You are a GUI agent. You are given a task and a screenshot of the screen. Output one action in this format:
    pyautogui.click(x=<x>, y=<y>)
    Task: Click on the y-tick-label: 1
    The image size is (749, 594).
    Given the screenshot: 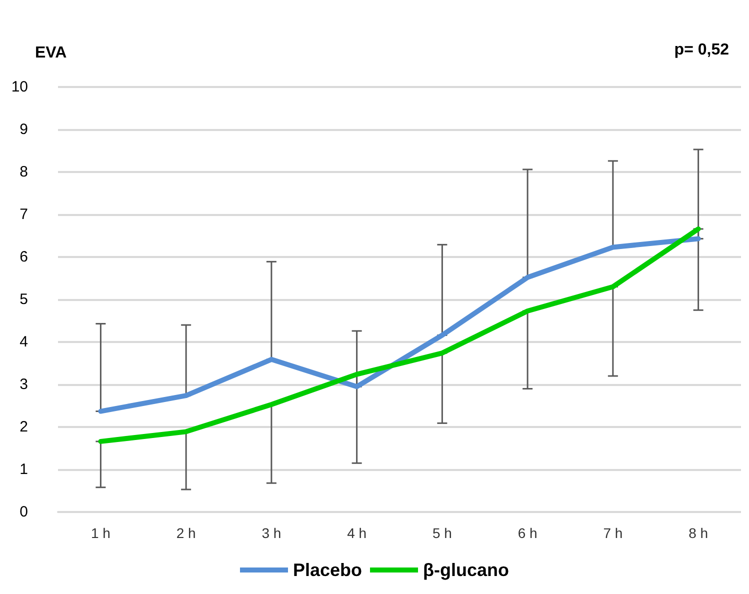 What is the action you would take?
    pyautogui.click(x=24, y=469)
    